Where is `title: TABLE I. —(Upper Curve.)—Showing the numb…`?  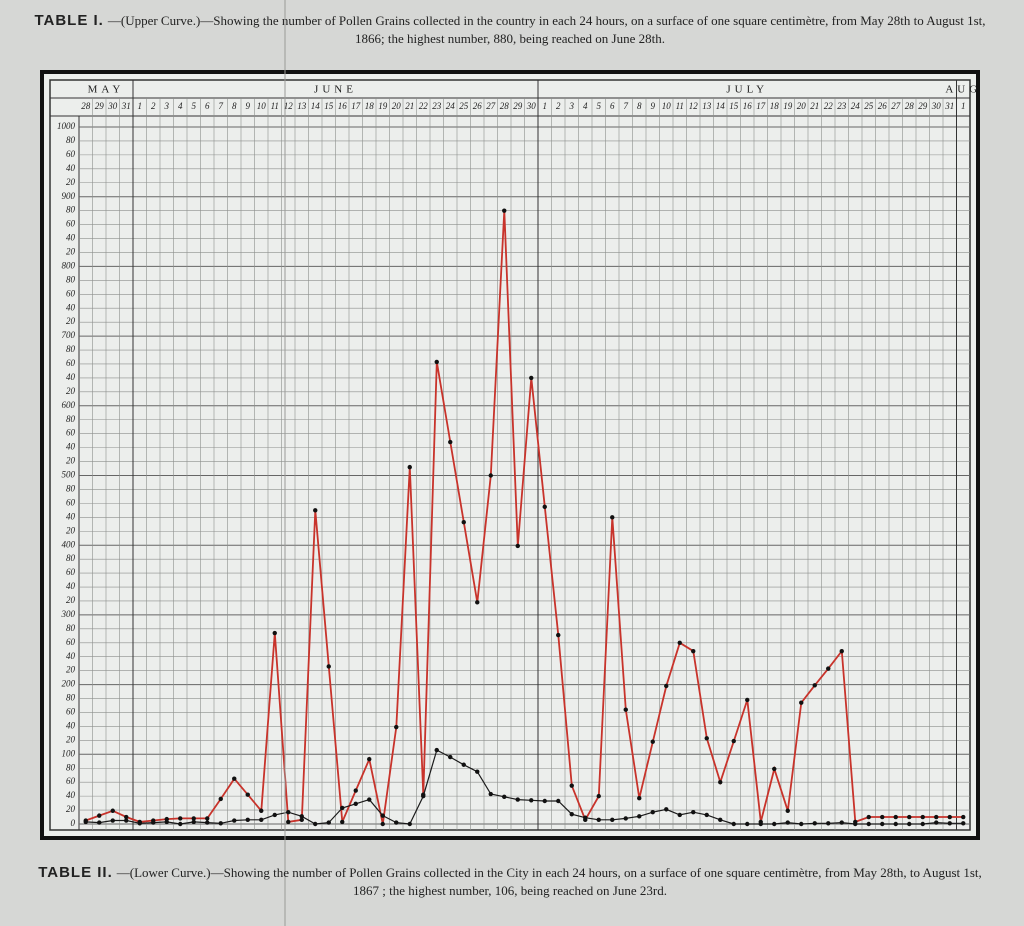
title: TABLE I. —(Upper Curve.)—Showing the numb… is located at coordinates (510, 30).